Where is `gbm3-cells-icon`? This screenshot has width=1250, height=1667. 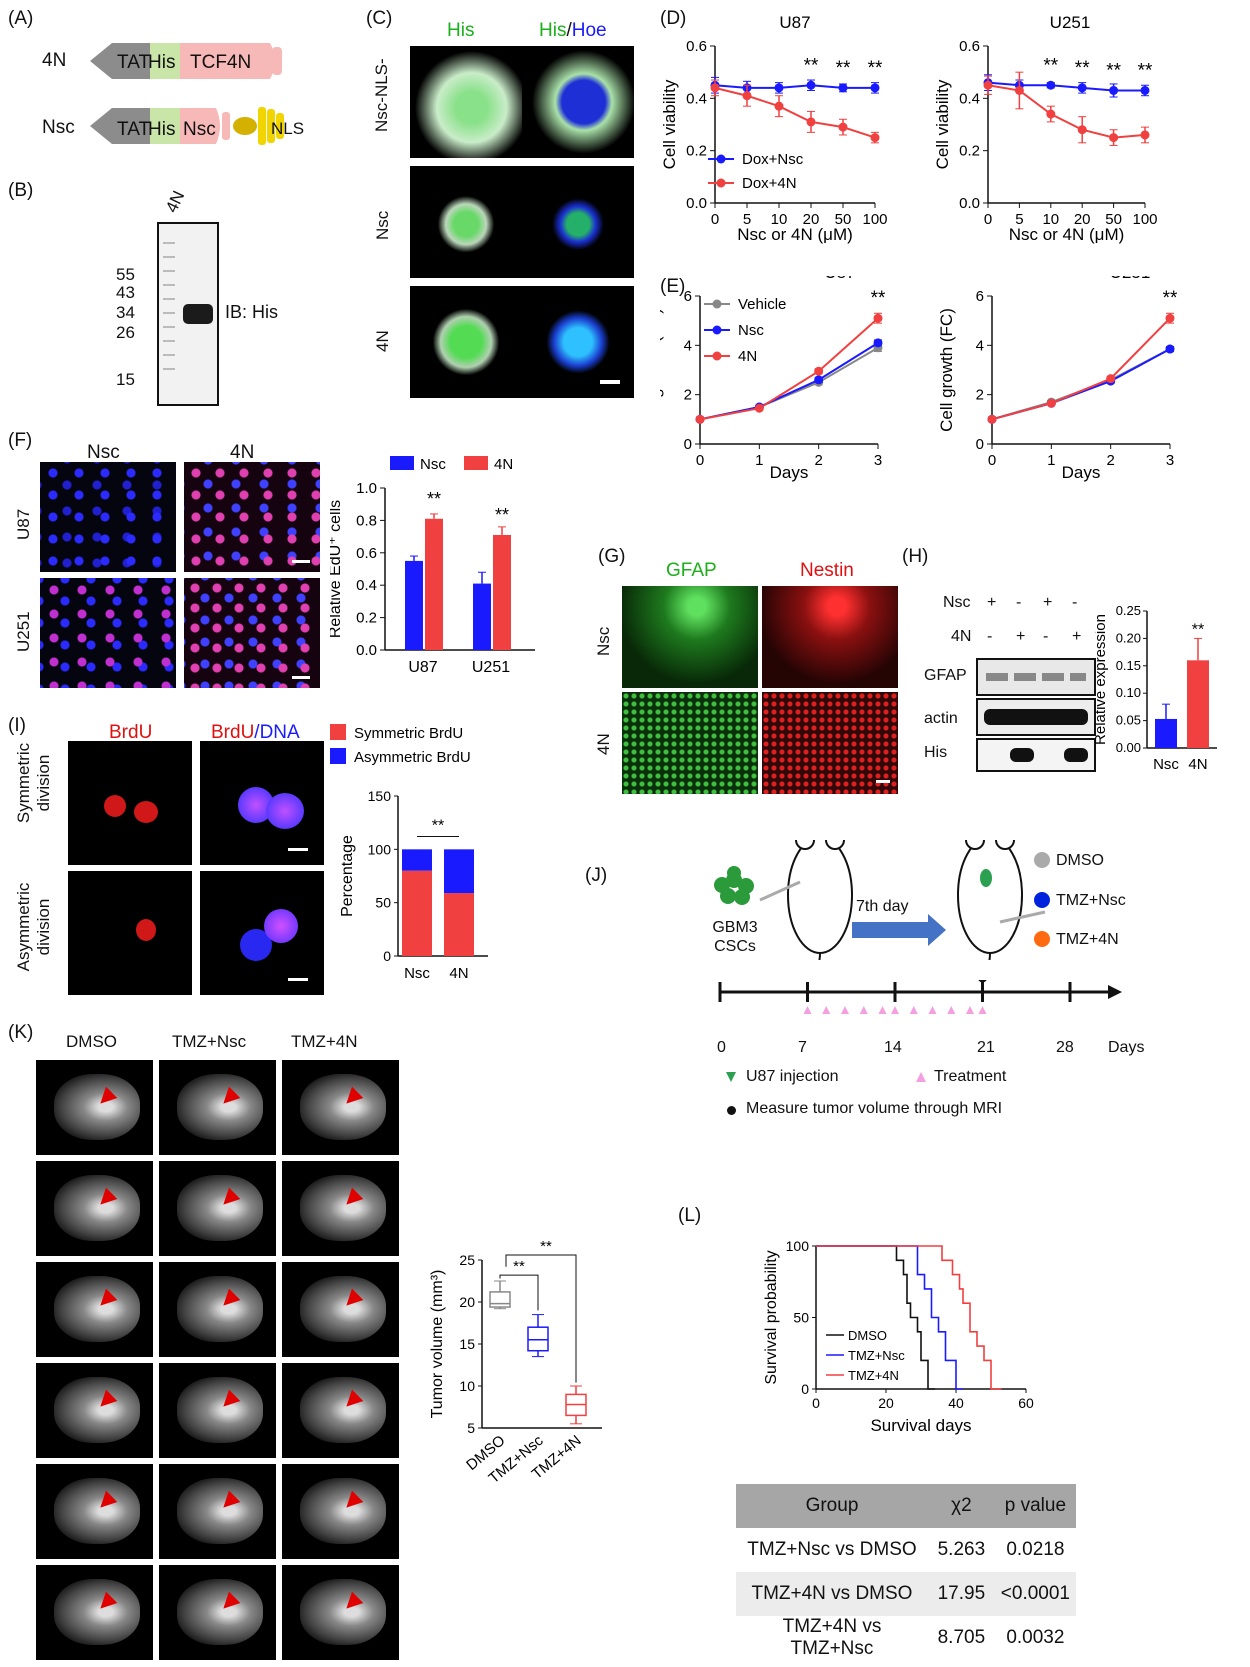 gbm3-cells-icon is located at coordinates (734, 885).